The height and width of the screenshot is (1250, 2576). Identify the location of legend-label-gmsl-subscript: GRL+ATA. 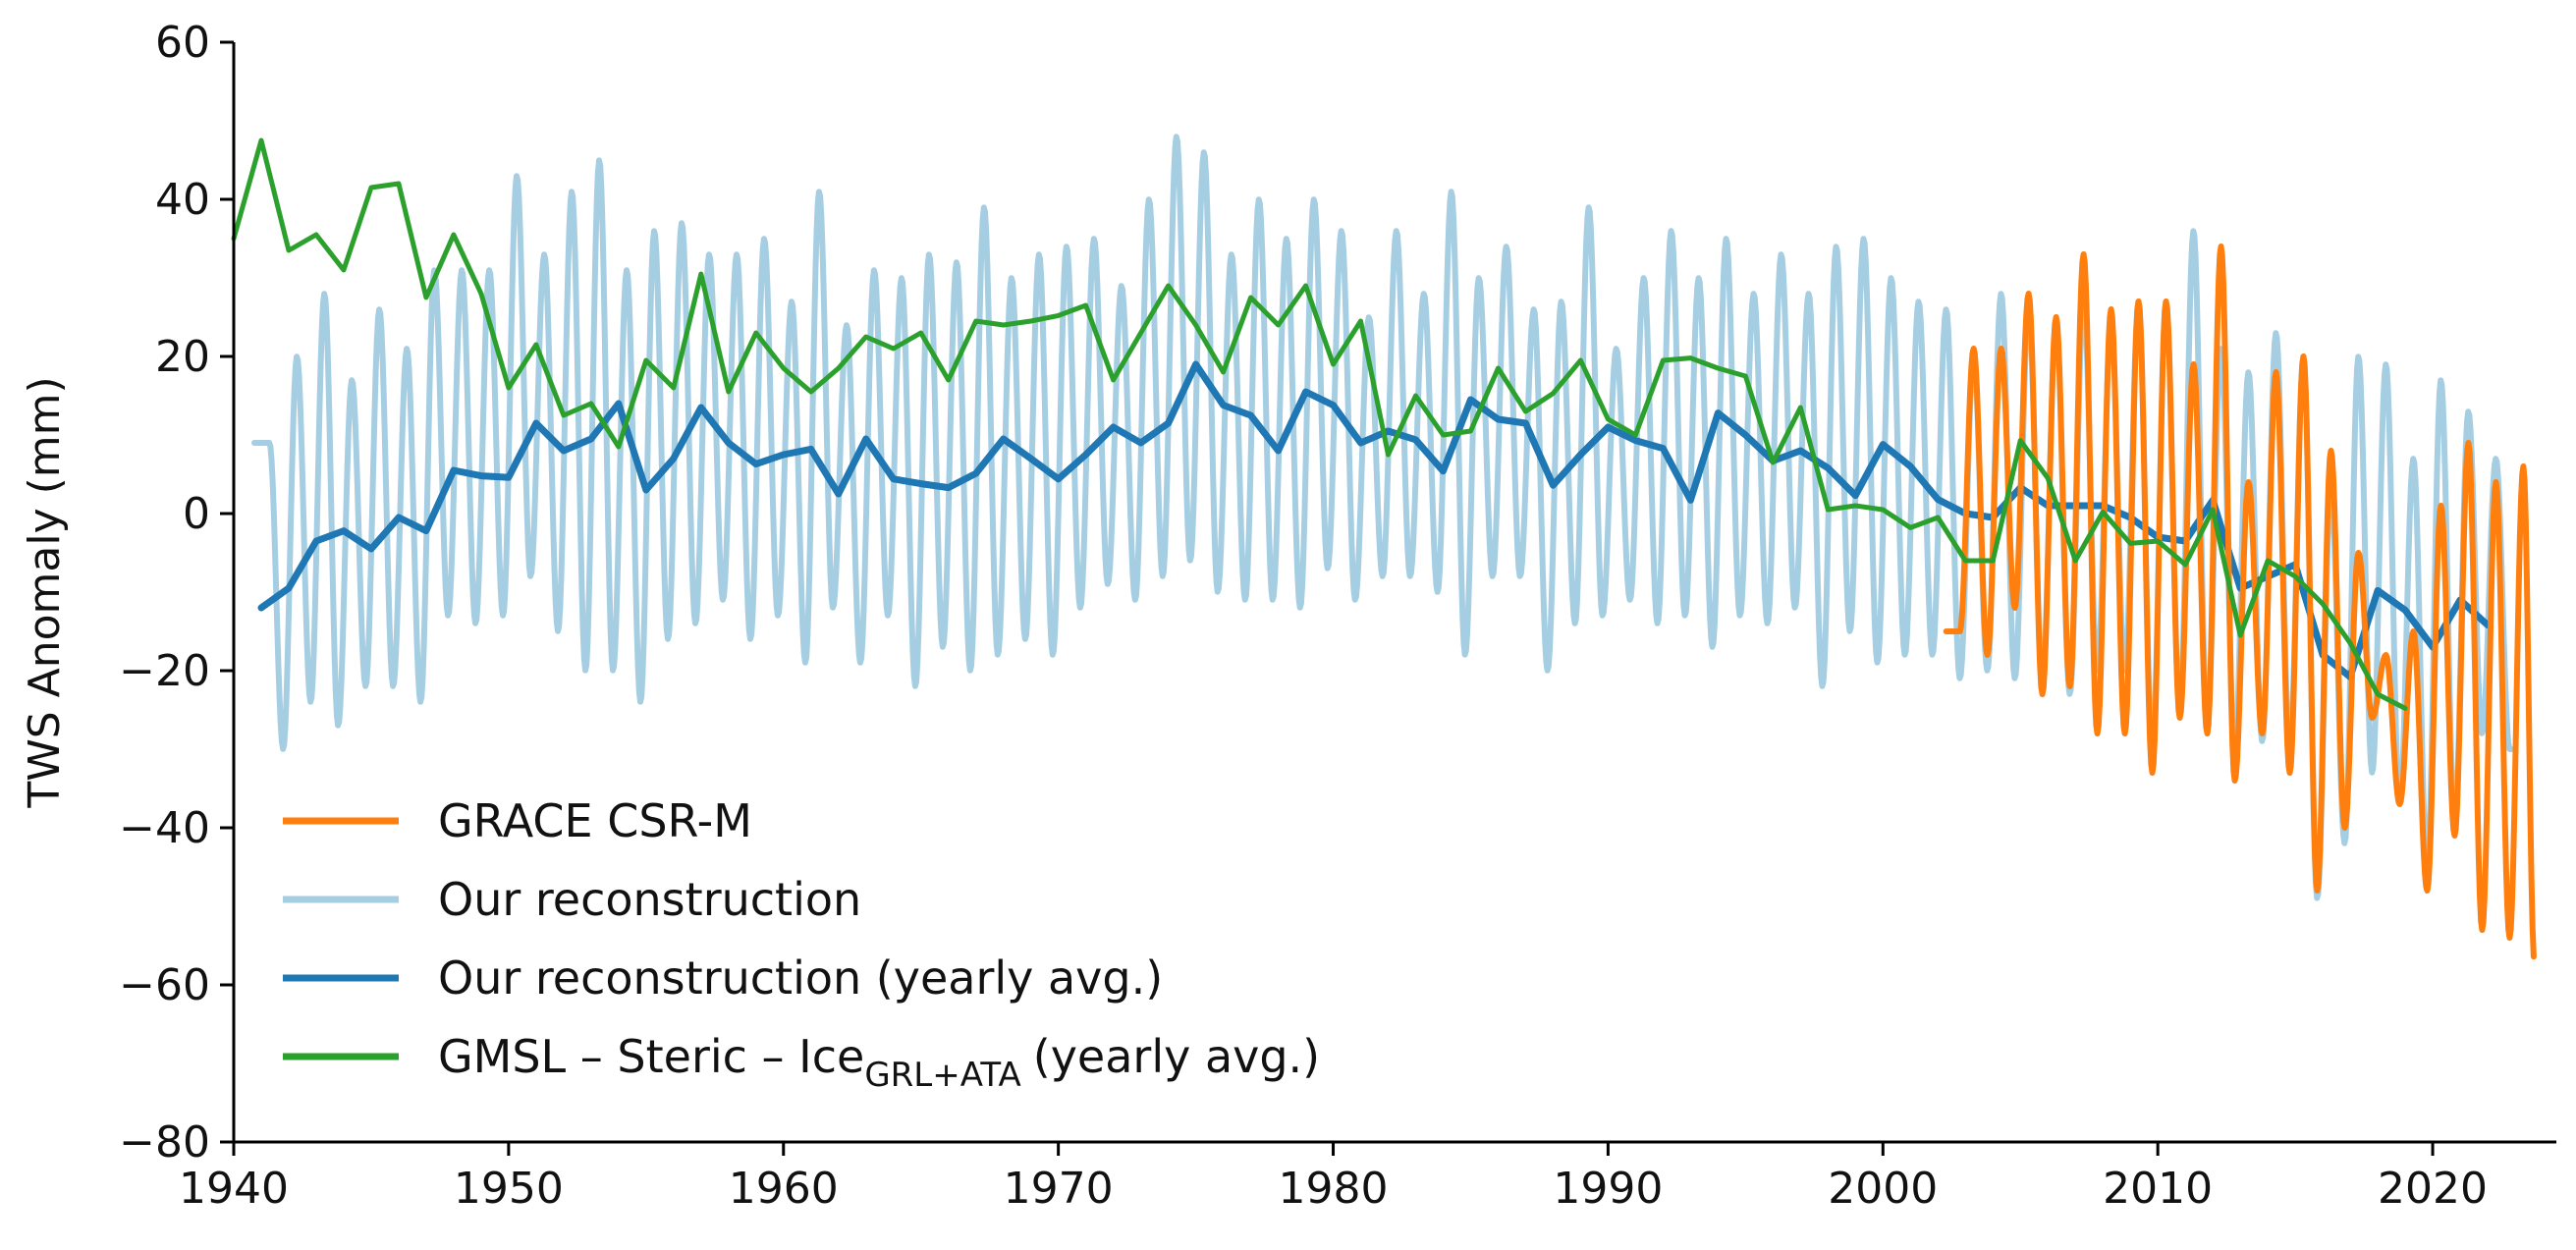
(942, 1075).